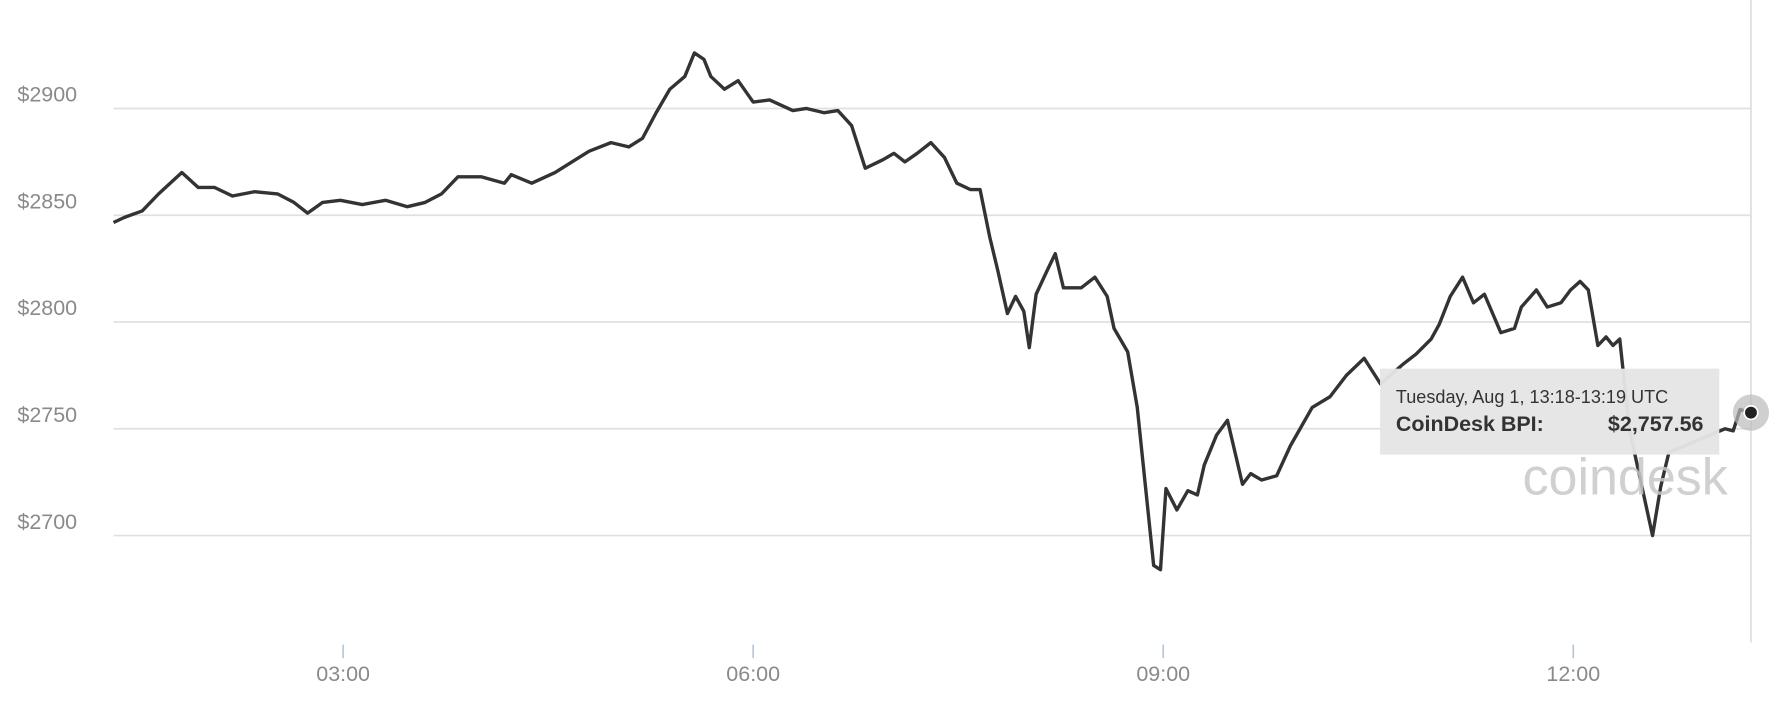  Describe the element at coordinates (1751, 413) in the screenshot. I see `hover-point` at that location.